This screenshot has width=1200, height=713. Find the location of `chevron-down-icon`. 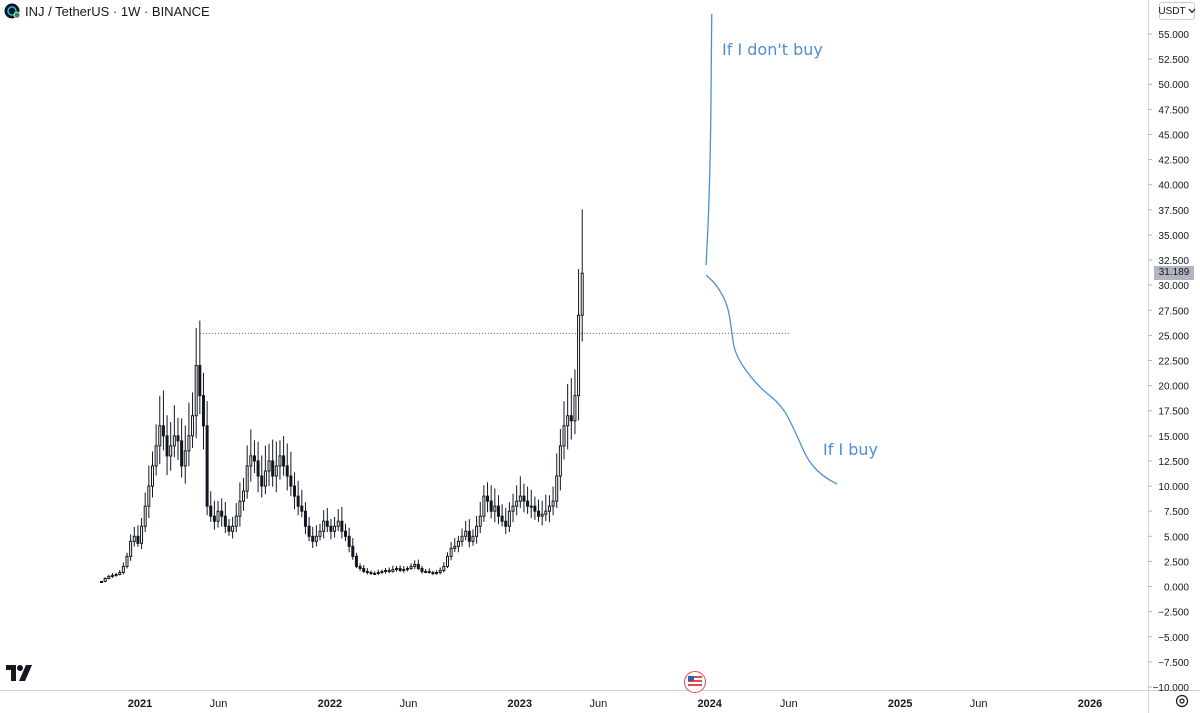

chevron-down-icon is located at coordinates (1192, 11).